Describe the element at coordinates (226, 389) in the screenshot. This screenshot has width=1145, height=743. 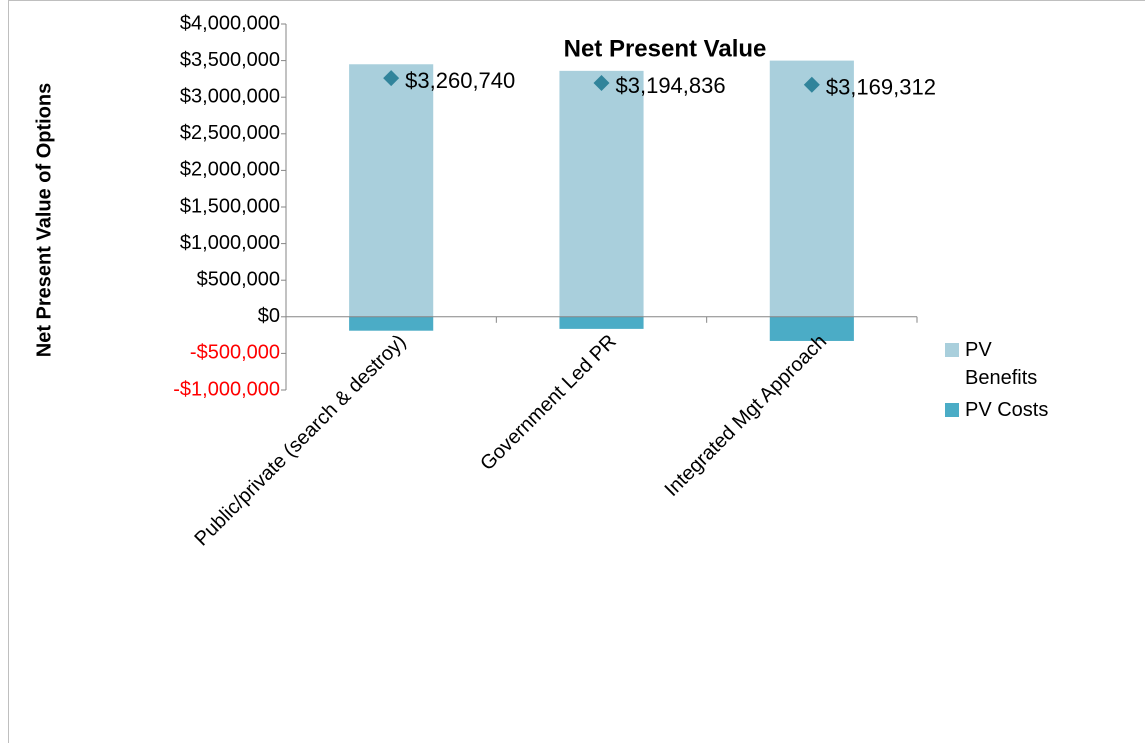
I see `y-tick-label: -$1,000,000` at that location.